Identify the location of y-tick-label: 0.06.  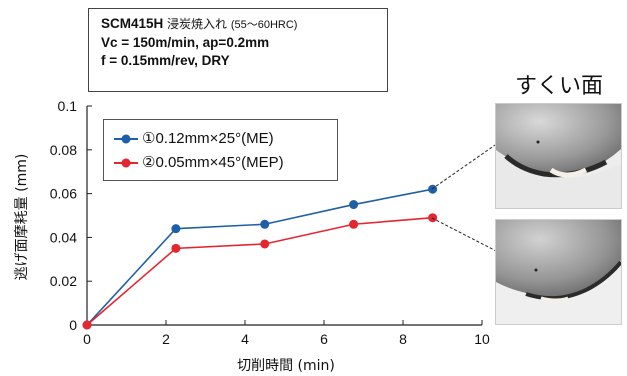
(63, 194).